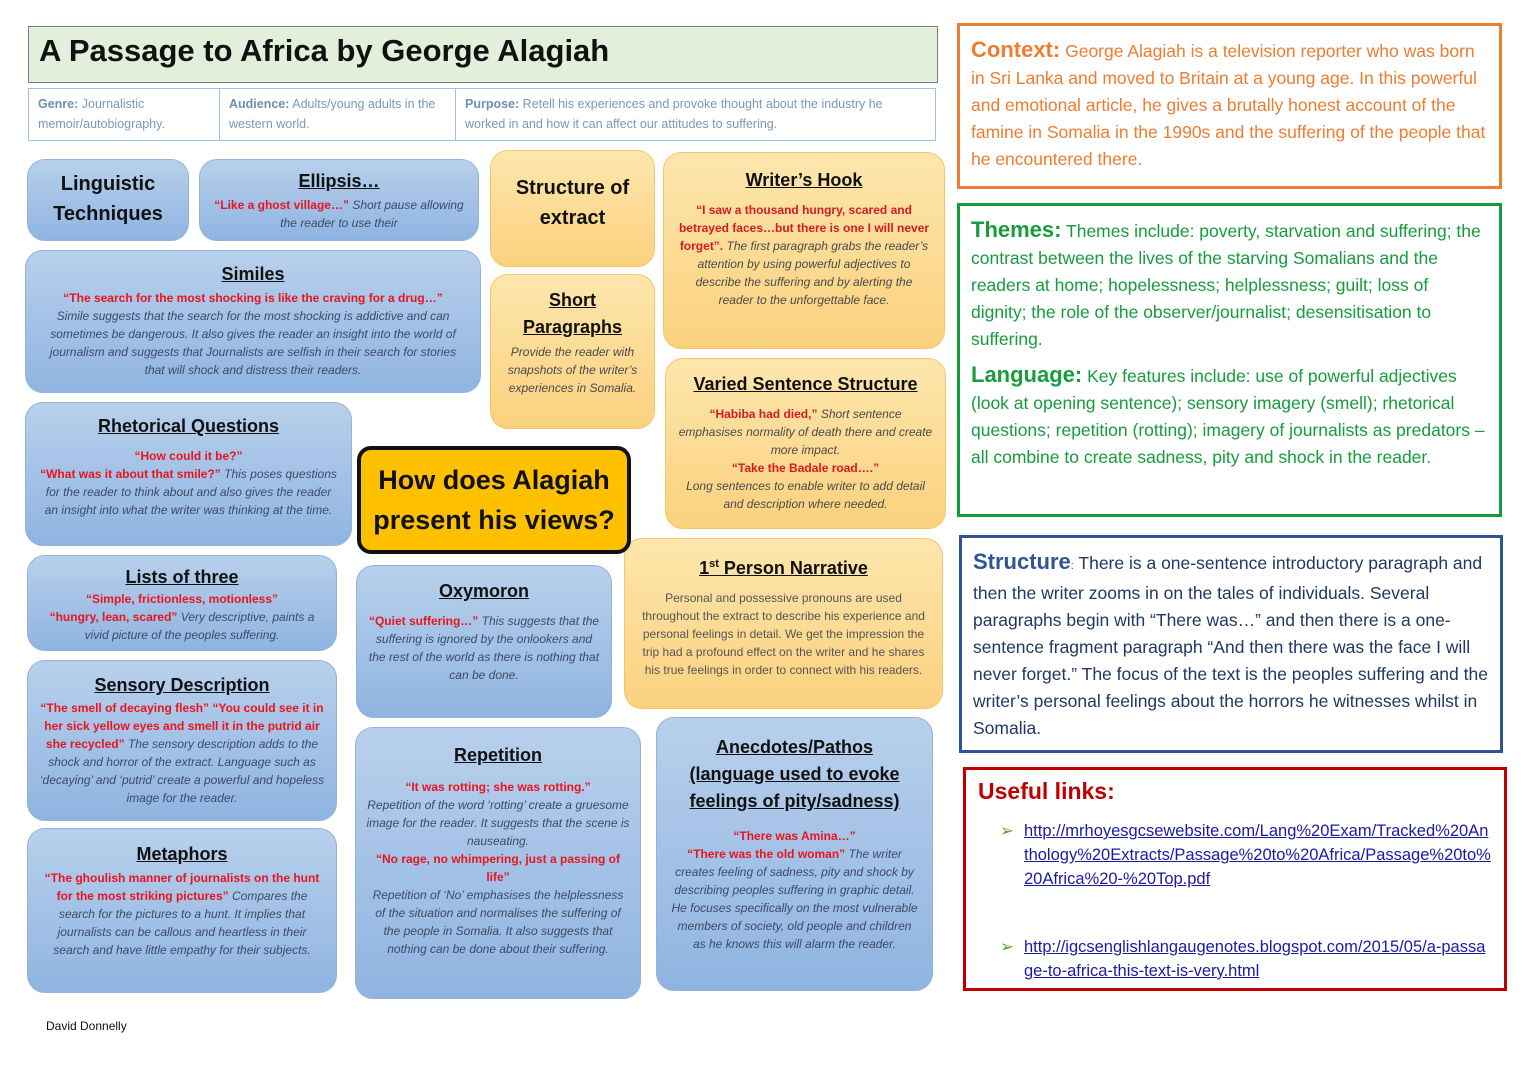 The height and width of the screenshot is (1080, 1527). What do you see at coordinates (423, 621) in the screenshot?
I see `card-quote: “Quiet suffering…”` at bounding box center [423, 621].